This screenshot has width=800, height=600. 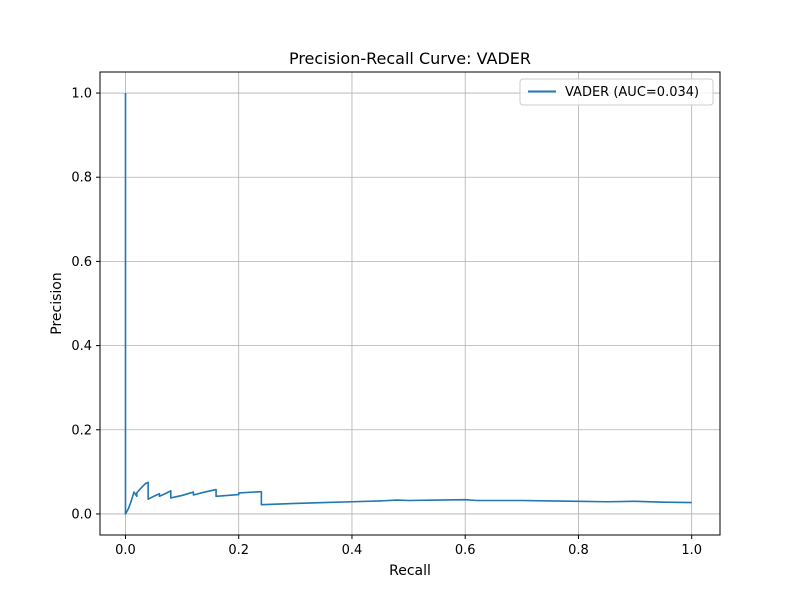 I want to click on x-tick-label: 0.2, so click(x=238, y=550).